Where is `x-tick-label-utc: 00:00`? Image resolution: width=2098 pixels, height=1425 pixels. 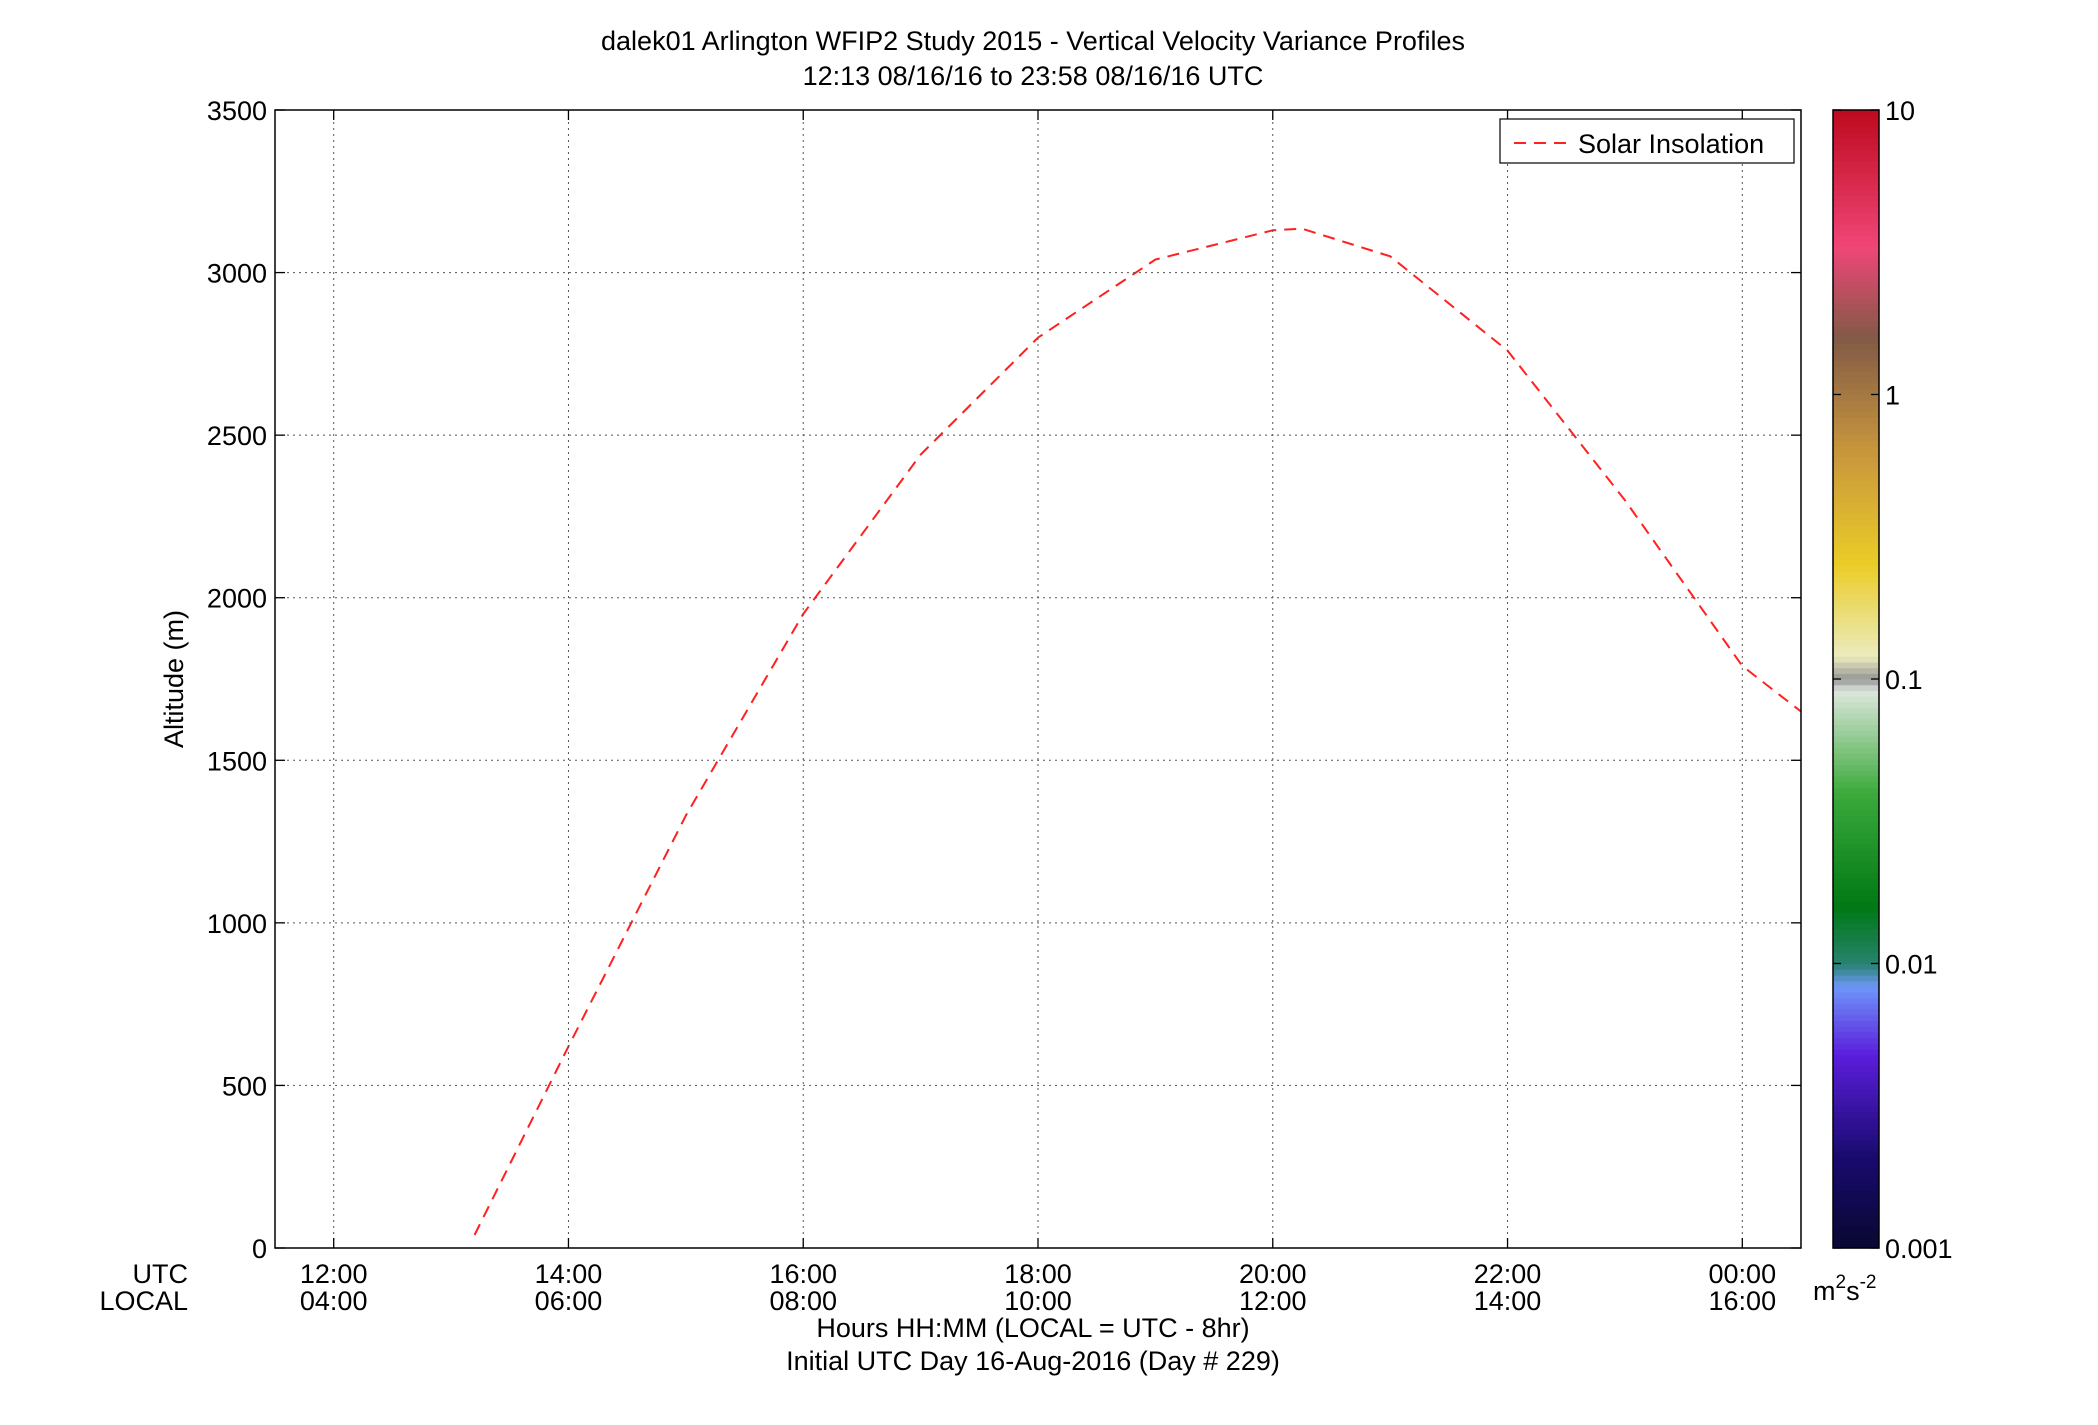
x-tick-label-utc: 00:00 is located at coordinates (1743, 1274).